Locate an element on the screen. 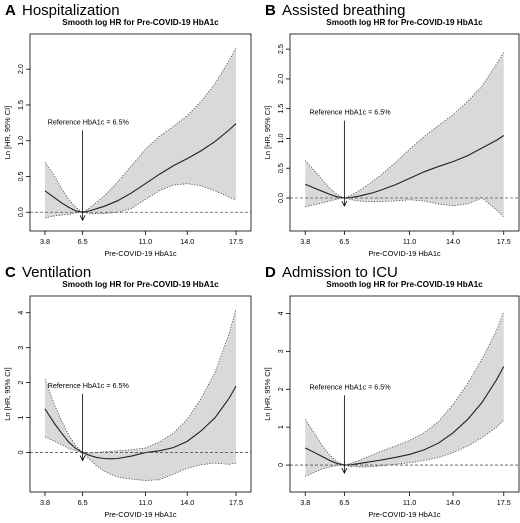 The image size is (520, 523). panel-letter: B is located at coordinates (270, 10).